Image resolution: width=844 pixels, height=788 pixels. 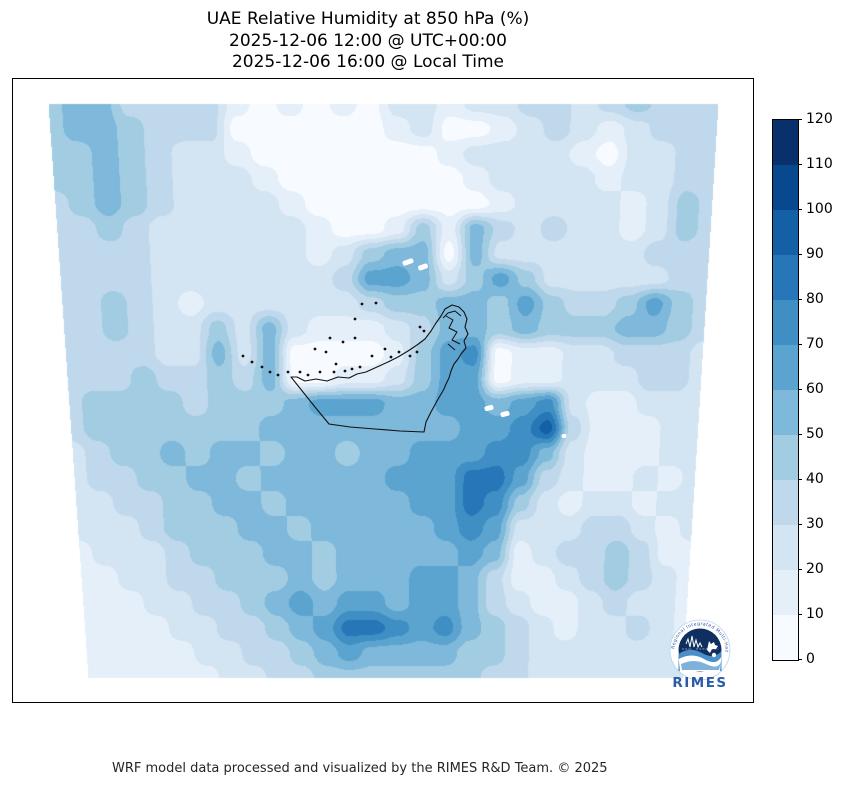 I want to click on colorbar-tick-label: 100, so click(x=819, y=209).